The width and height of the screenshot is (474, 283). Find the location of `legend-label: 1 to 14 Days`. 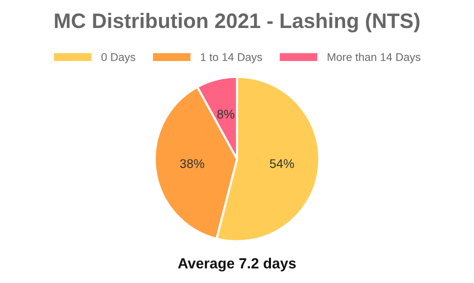

legend-label: 1 to 14 Days is located at coordinates (231, 58).